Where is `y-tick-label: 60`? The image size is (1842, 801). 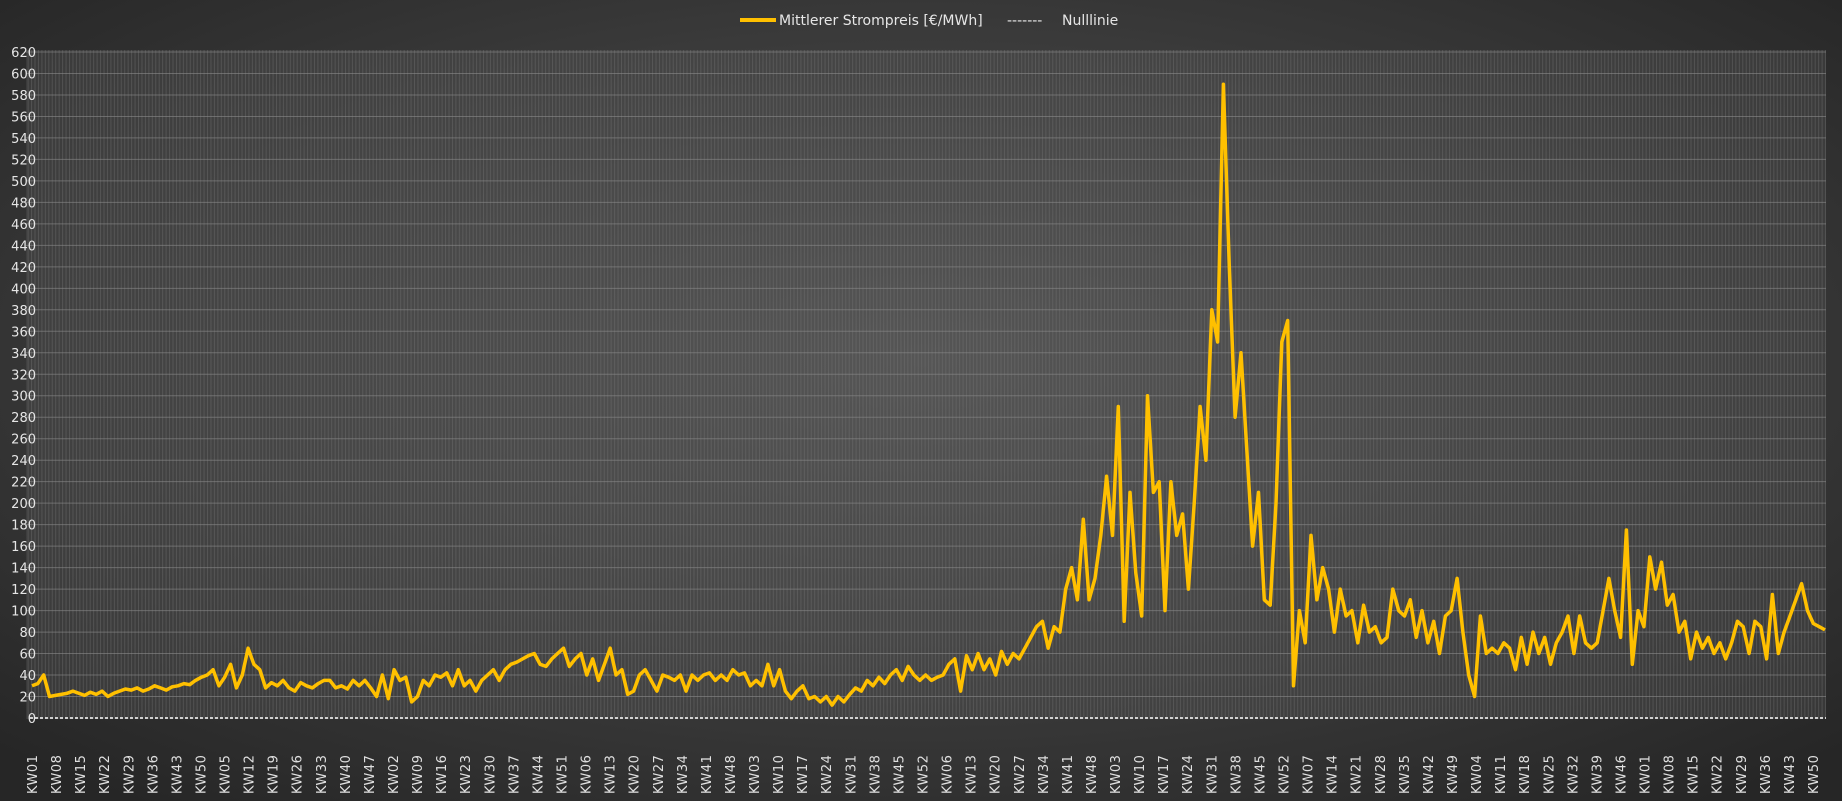
y-tick-label: 60 is located at coordinates (27, 655).